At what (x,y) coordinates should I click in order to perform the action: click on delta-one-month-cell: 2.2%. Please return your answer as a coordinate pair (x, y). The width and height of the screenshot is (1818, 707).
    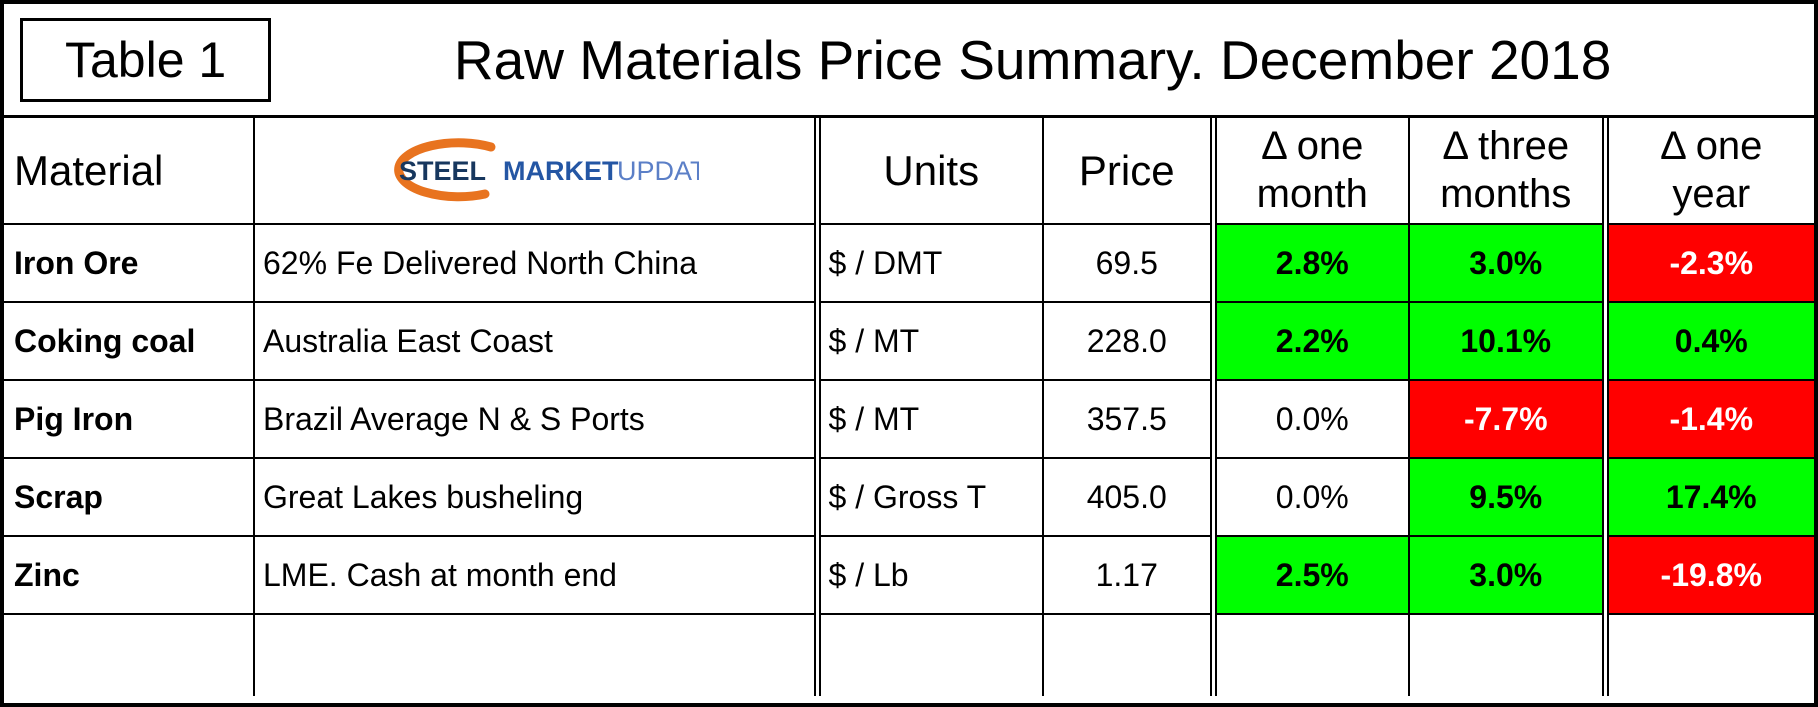
    Looking at the image, I should click on (1309, 341).